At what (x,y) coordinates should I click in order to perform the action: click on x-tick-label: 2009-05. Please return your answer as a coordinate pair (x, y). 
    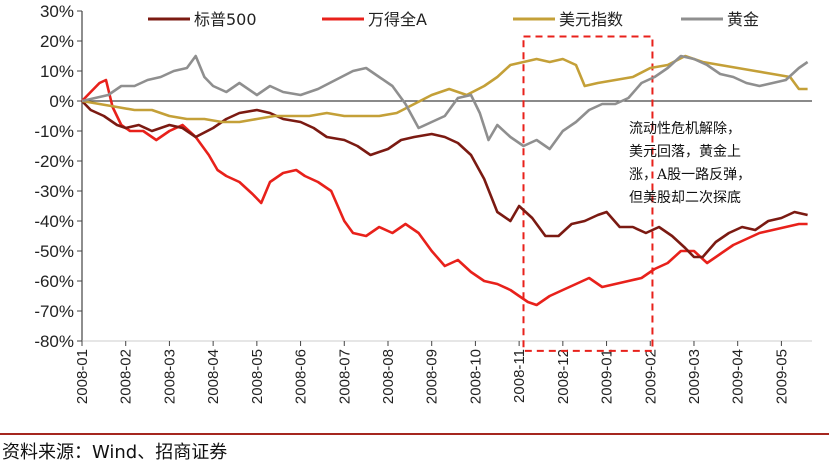
    Looking at the image, I should click on (781, 376).